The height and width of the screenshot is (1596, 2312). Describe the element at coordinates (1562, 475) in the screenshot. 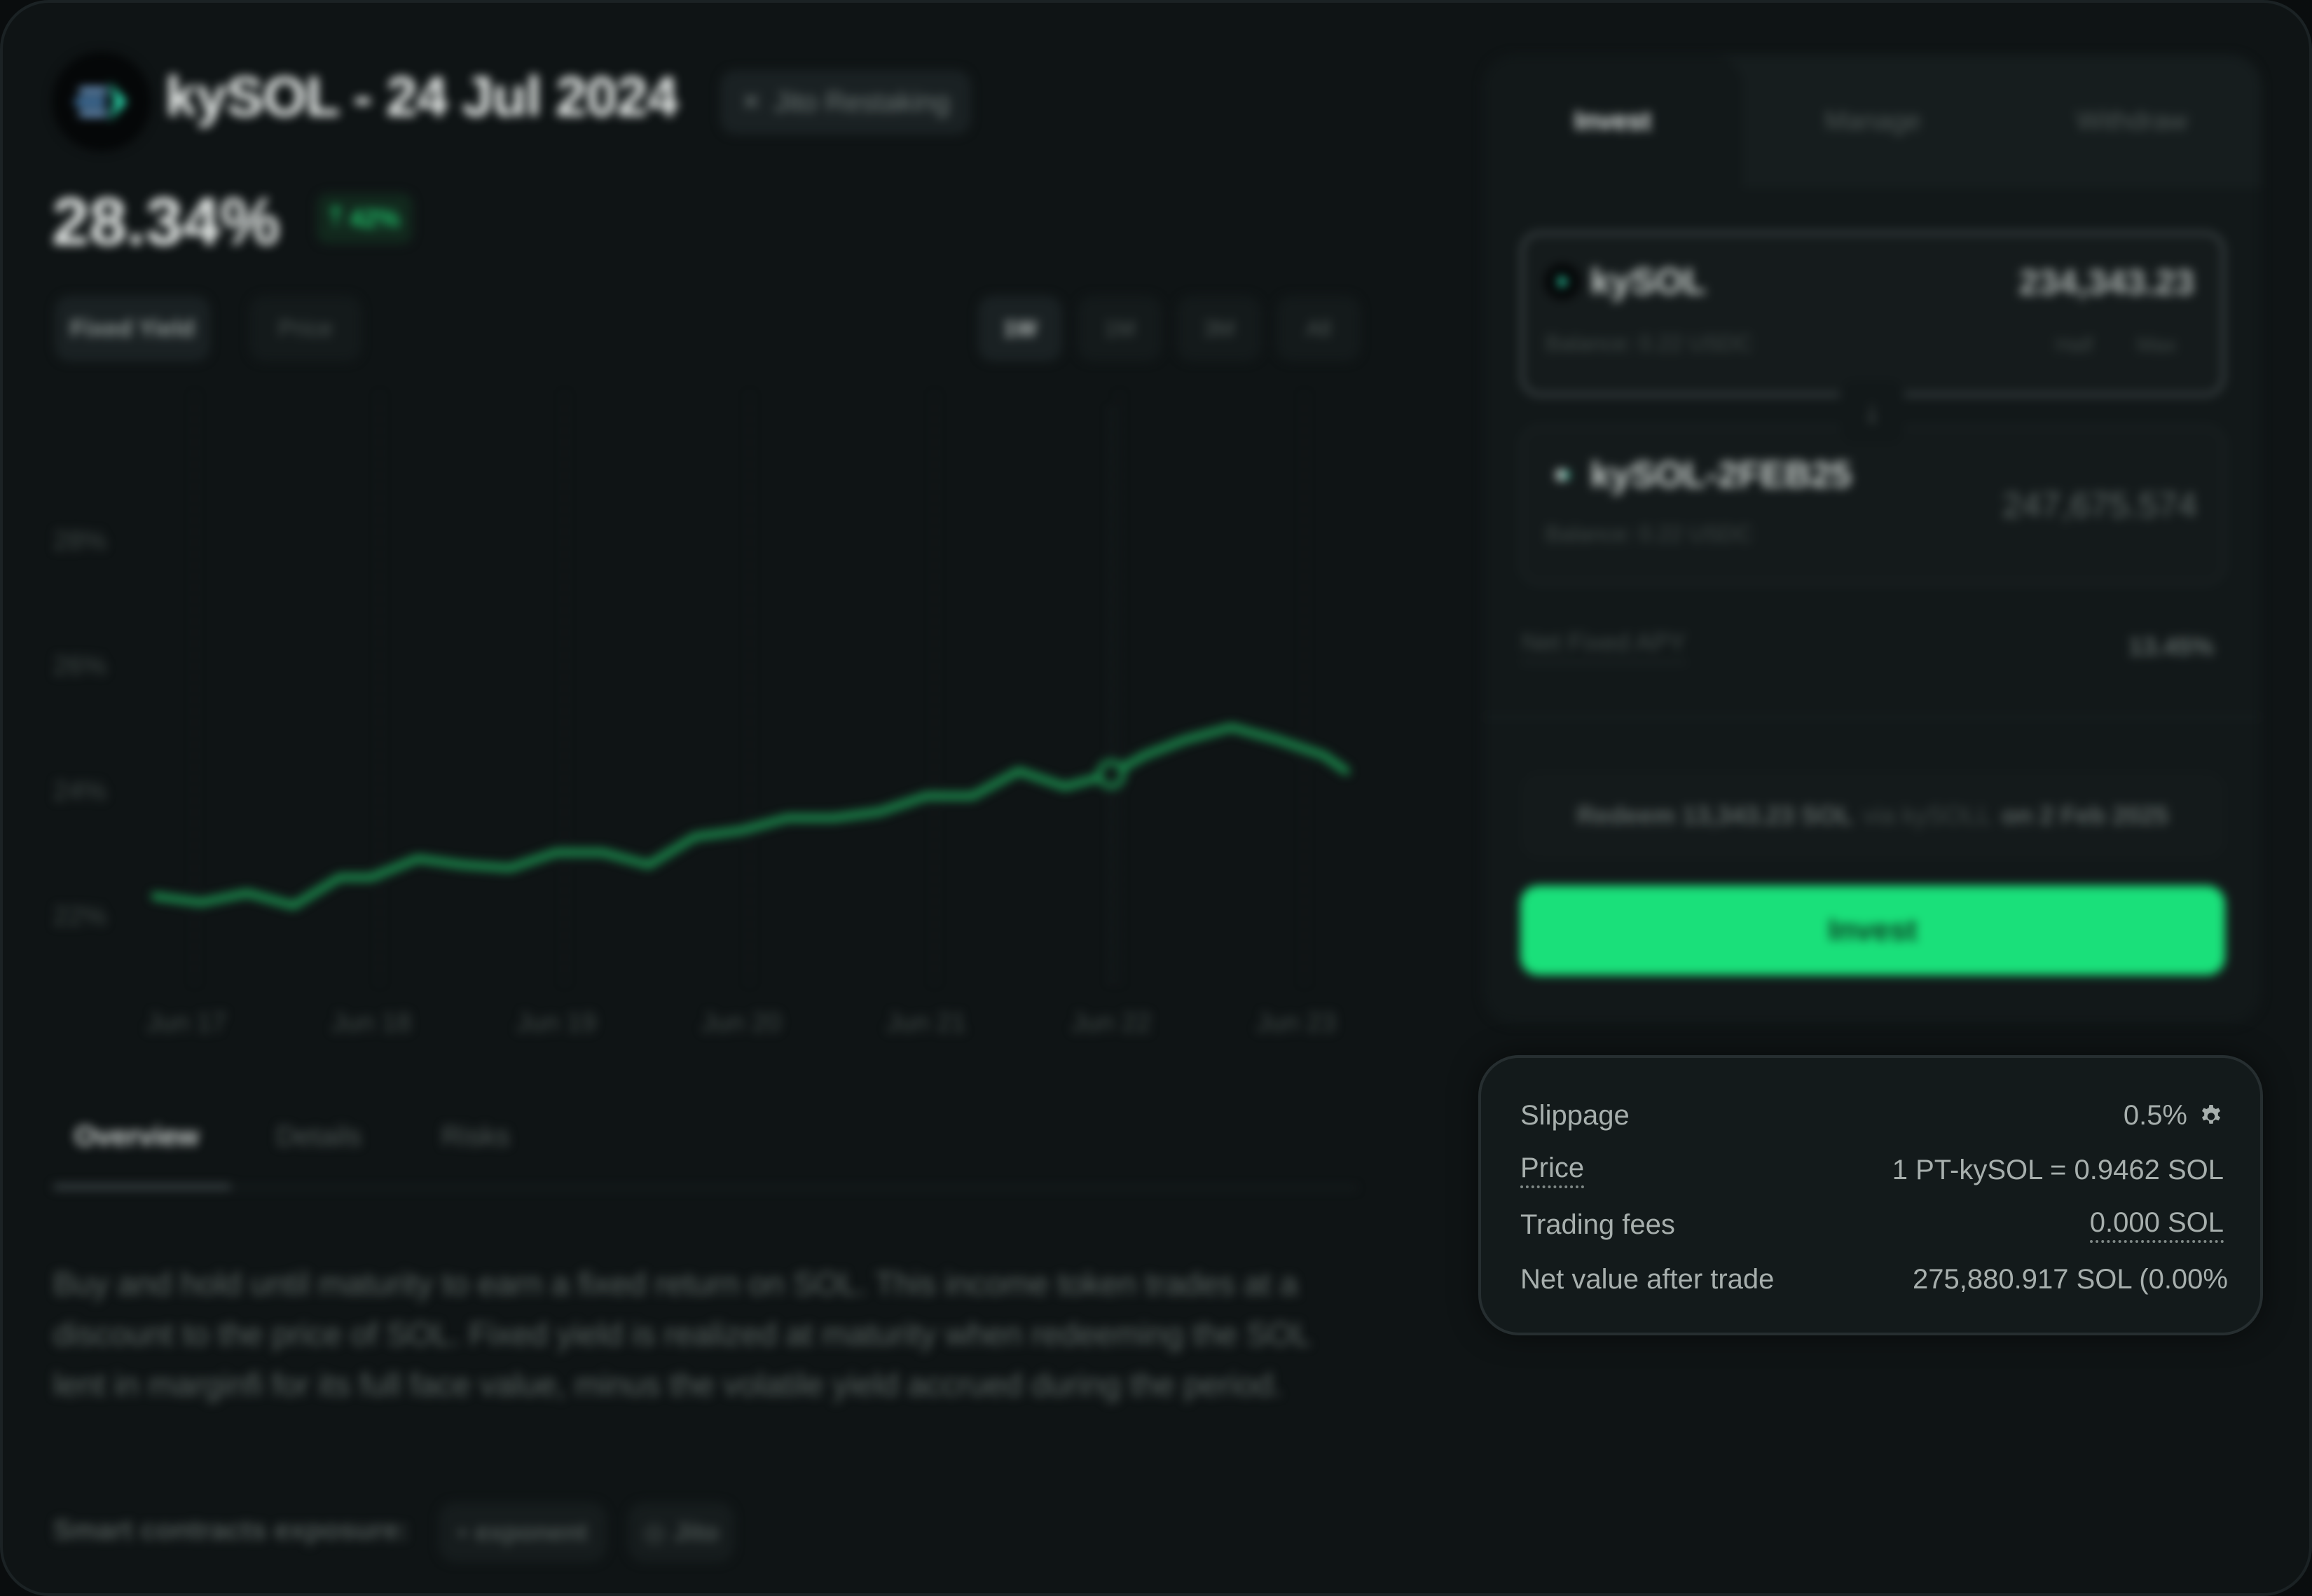

I see `pt-token-icon` at that location.